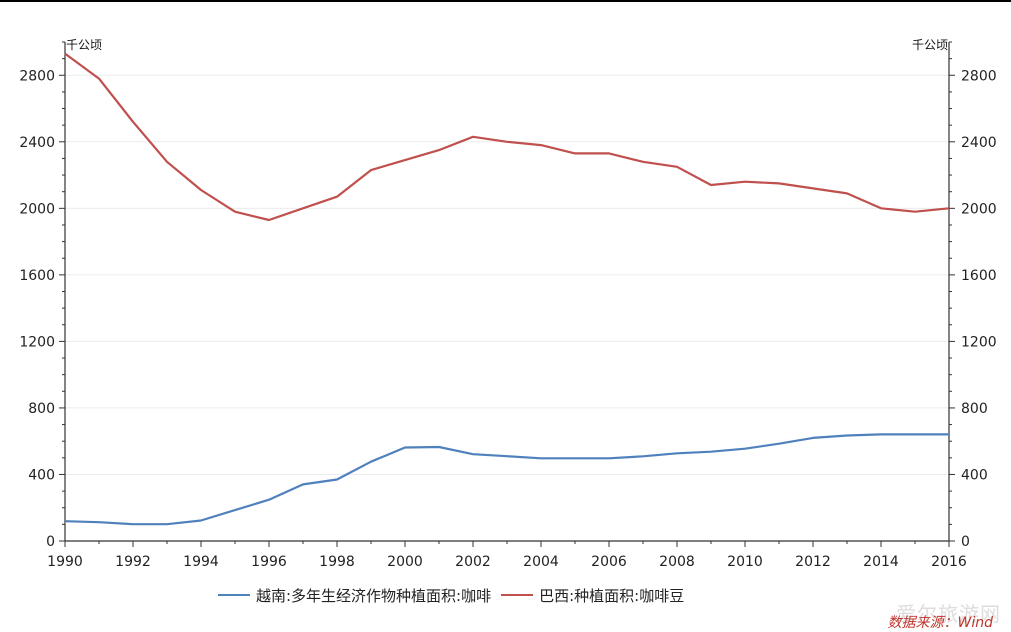  Describe the element at coordinates (37, 276) in the screenshot. I see `y-tick-label-left: 1600` at that location.